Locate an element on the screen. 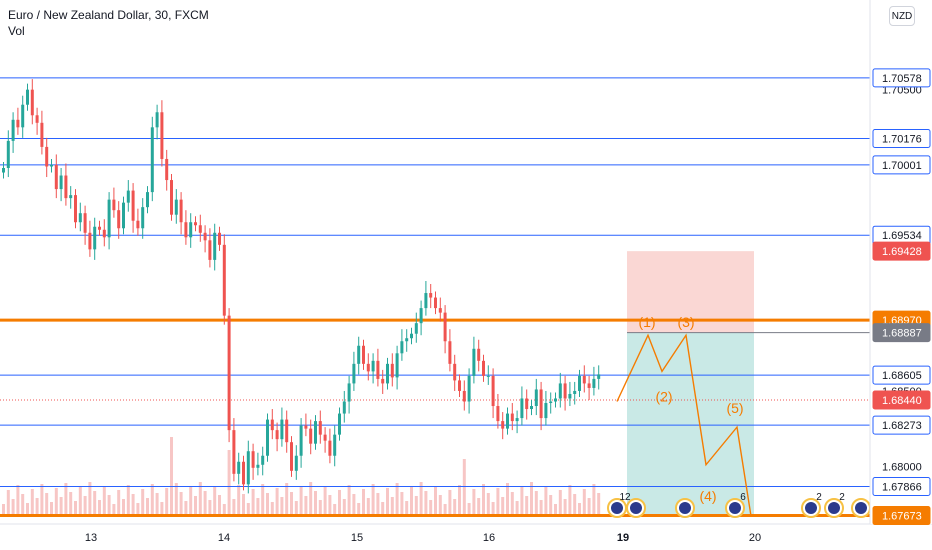  level-badge: 1.70176 is located at coordinates (901, 138).